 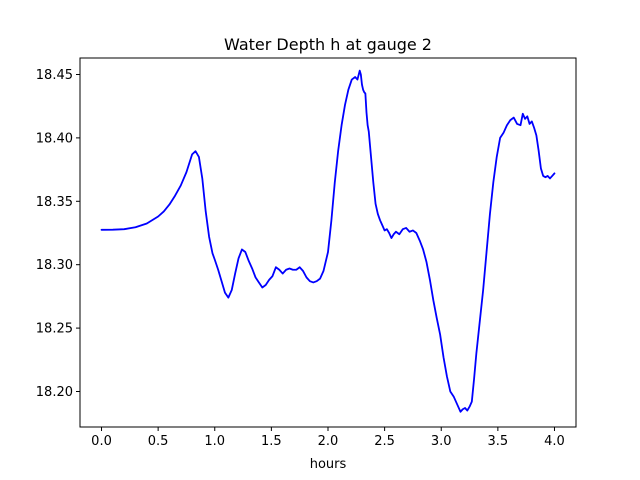 I want to click on chart-title: Water Depth h at gauge 2, so click(x=328, y=44).